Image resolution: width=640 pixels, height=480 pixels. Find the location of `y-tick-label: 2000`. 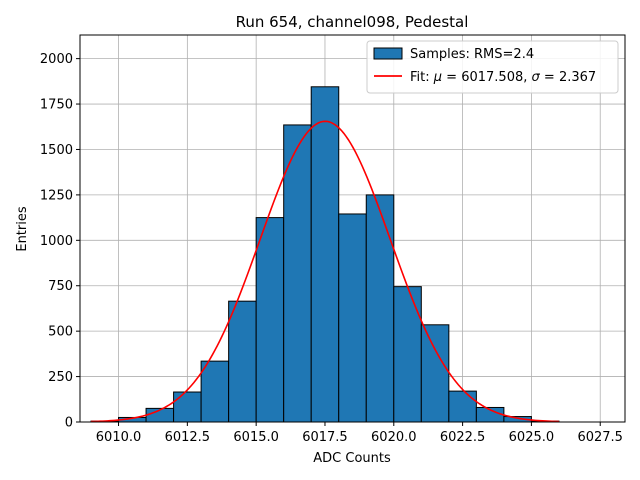

y-tick-label: 2000 is located at coordinates (56, 59).